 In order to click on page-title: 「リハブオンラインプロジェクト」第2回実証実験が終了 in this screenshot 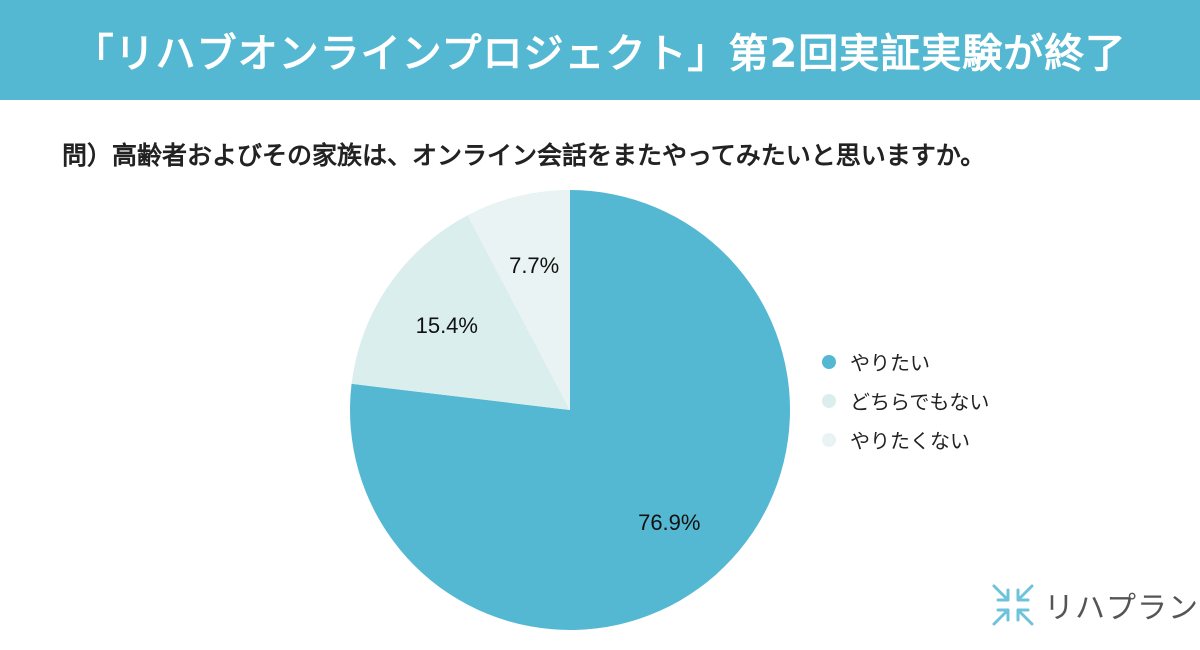, I will do `click(600, 54)`.